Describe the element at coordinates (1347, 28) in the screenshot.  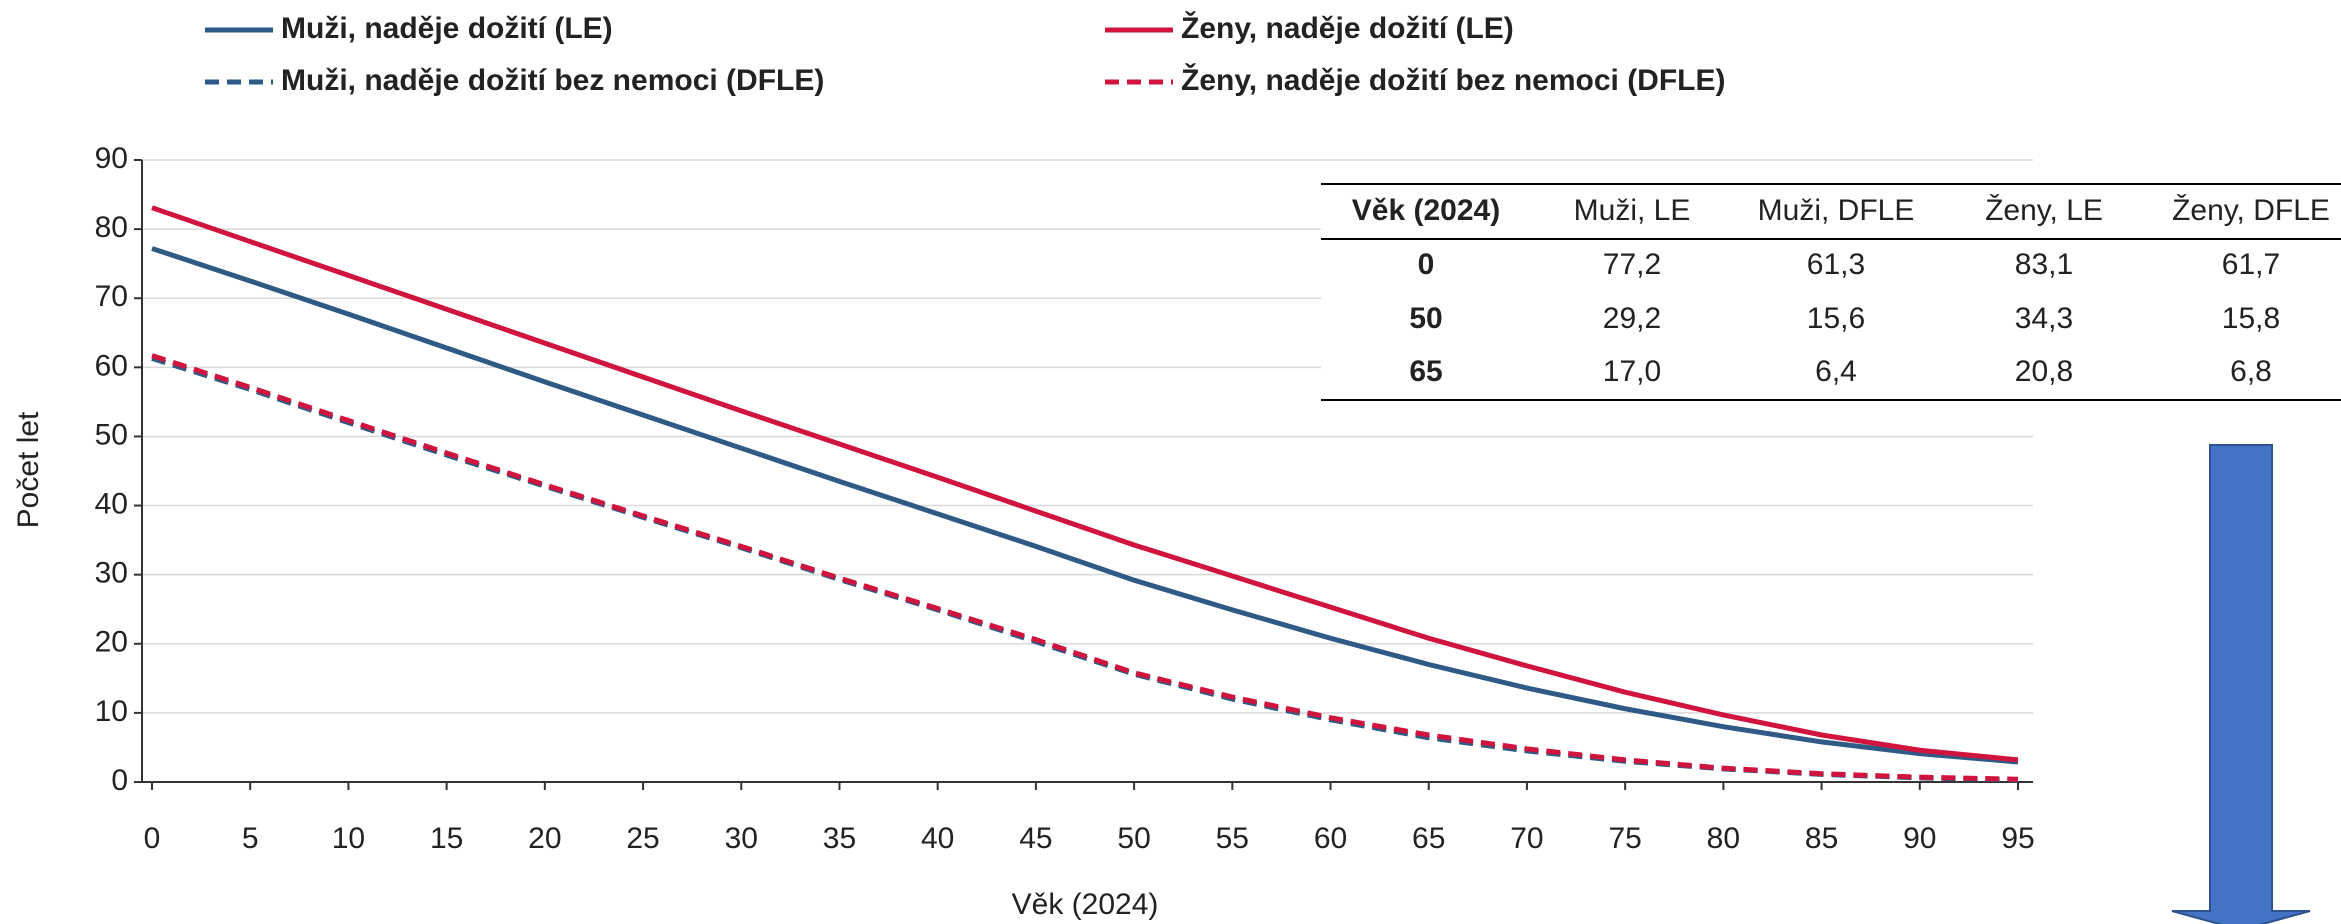
I see `legend-label: Ženy, naděje dožití (LE)` at that location.